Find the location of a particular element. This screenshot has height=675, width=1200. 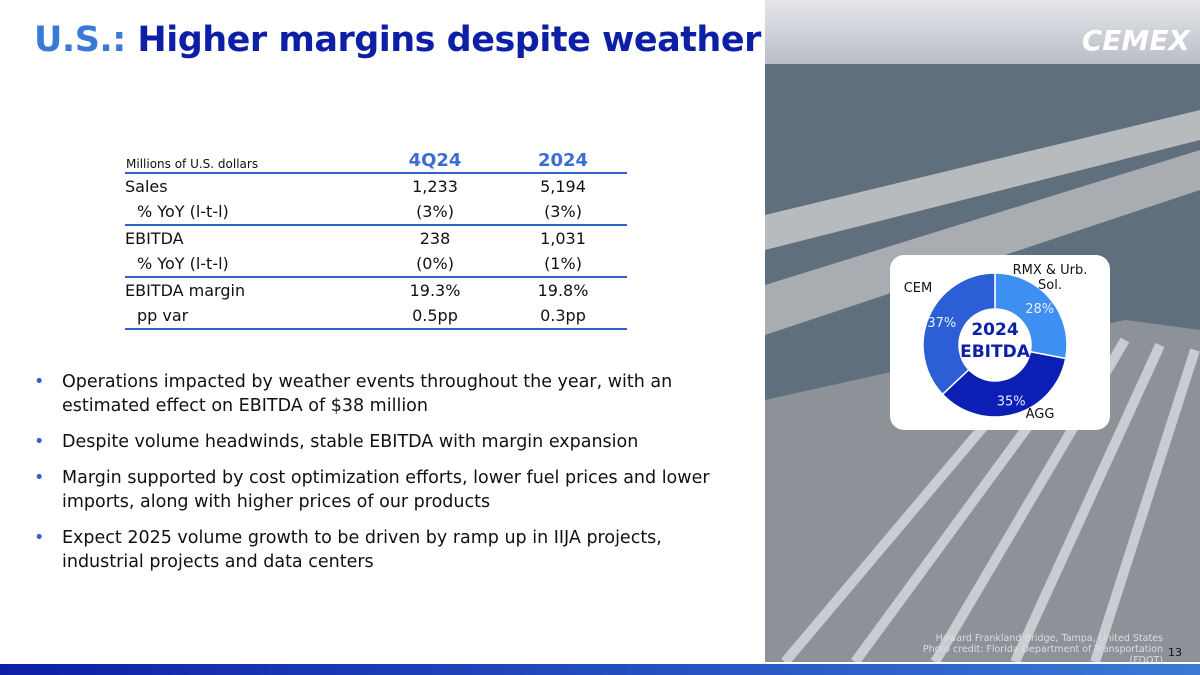

table-row: % YoY (l-t-l) (3%) (3%) is located at coordinates (376, 212).